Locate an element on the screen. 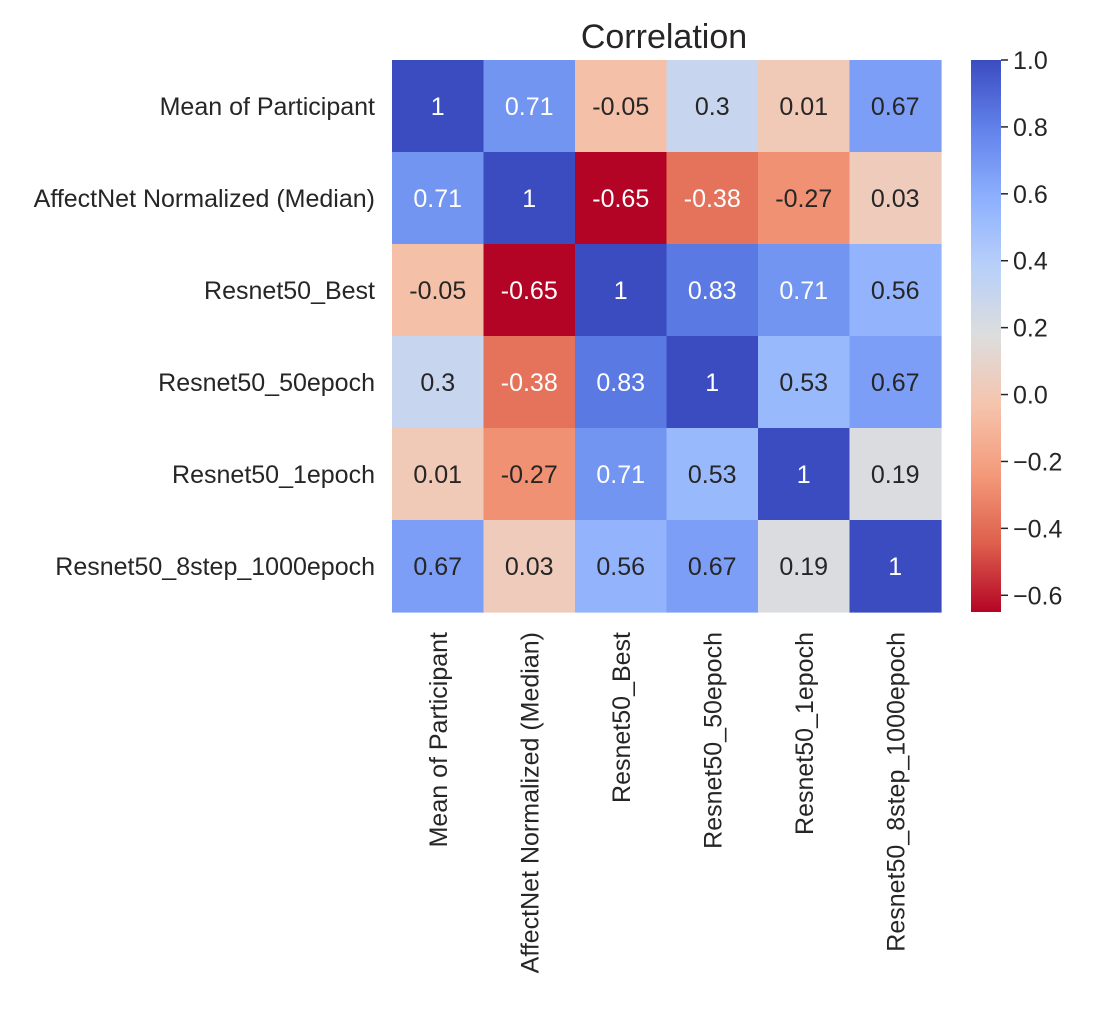 The width and height of the screenshot is (1096, 1018). cell-annotation-r3-c4: 0.53 is located at coordinates (803, 383).